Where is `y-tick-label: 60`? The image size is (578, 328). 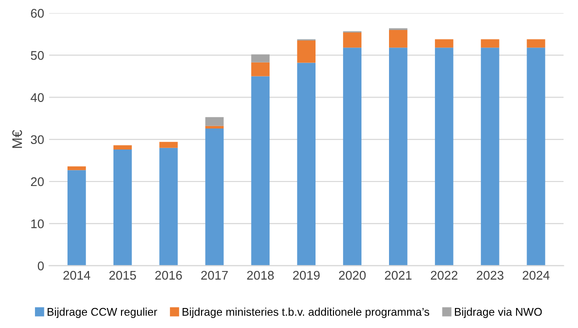 y-tick-label: 60 is located at coordinates (37, 13).